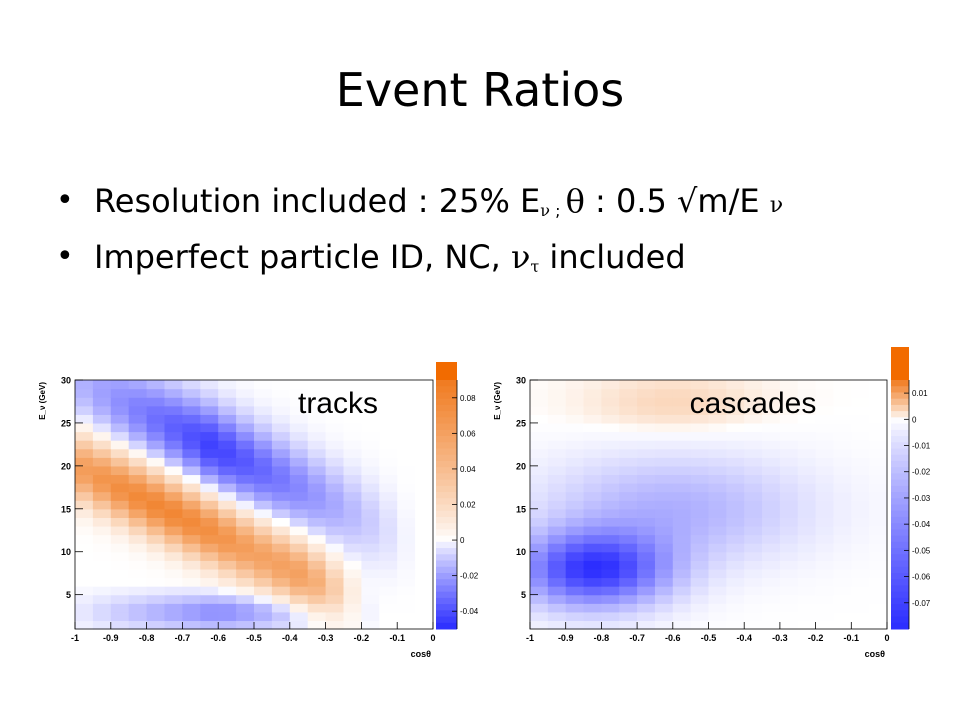 The height and width of the screenshot is (720, 960). What do you see at coordinates (521, 381) in the screenshot?
I see `y-tick-label: 30` at bounding box center [521, 381].